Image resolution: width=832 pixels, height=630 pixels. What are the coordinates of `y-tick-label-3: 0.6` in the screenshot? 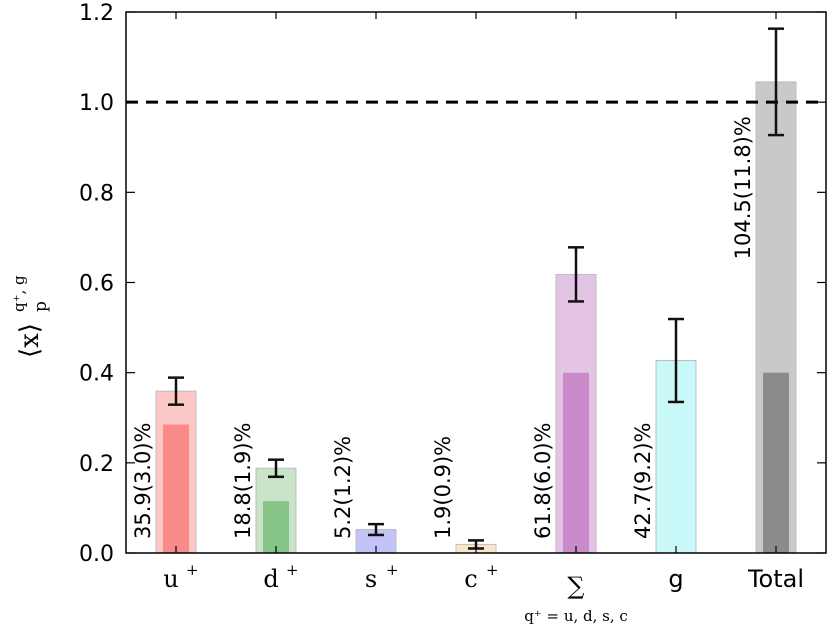 It's located at (96, 284).